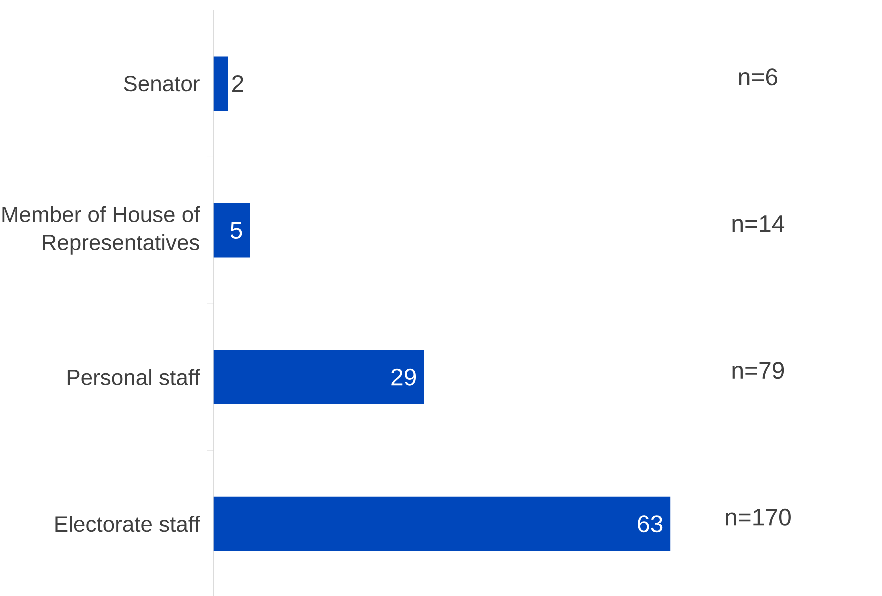  What do you see at coordinates (758, 77) in the screenshot?
I see `text: n=6` at bounding box center [758, 77].